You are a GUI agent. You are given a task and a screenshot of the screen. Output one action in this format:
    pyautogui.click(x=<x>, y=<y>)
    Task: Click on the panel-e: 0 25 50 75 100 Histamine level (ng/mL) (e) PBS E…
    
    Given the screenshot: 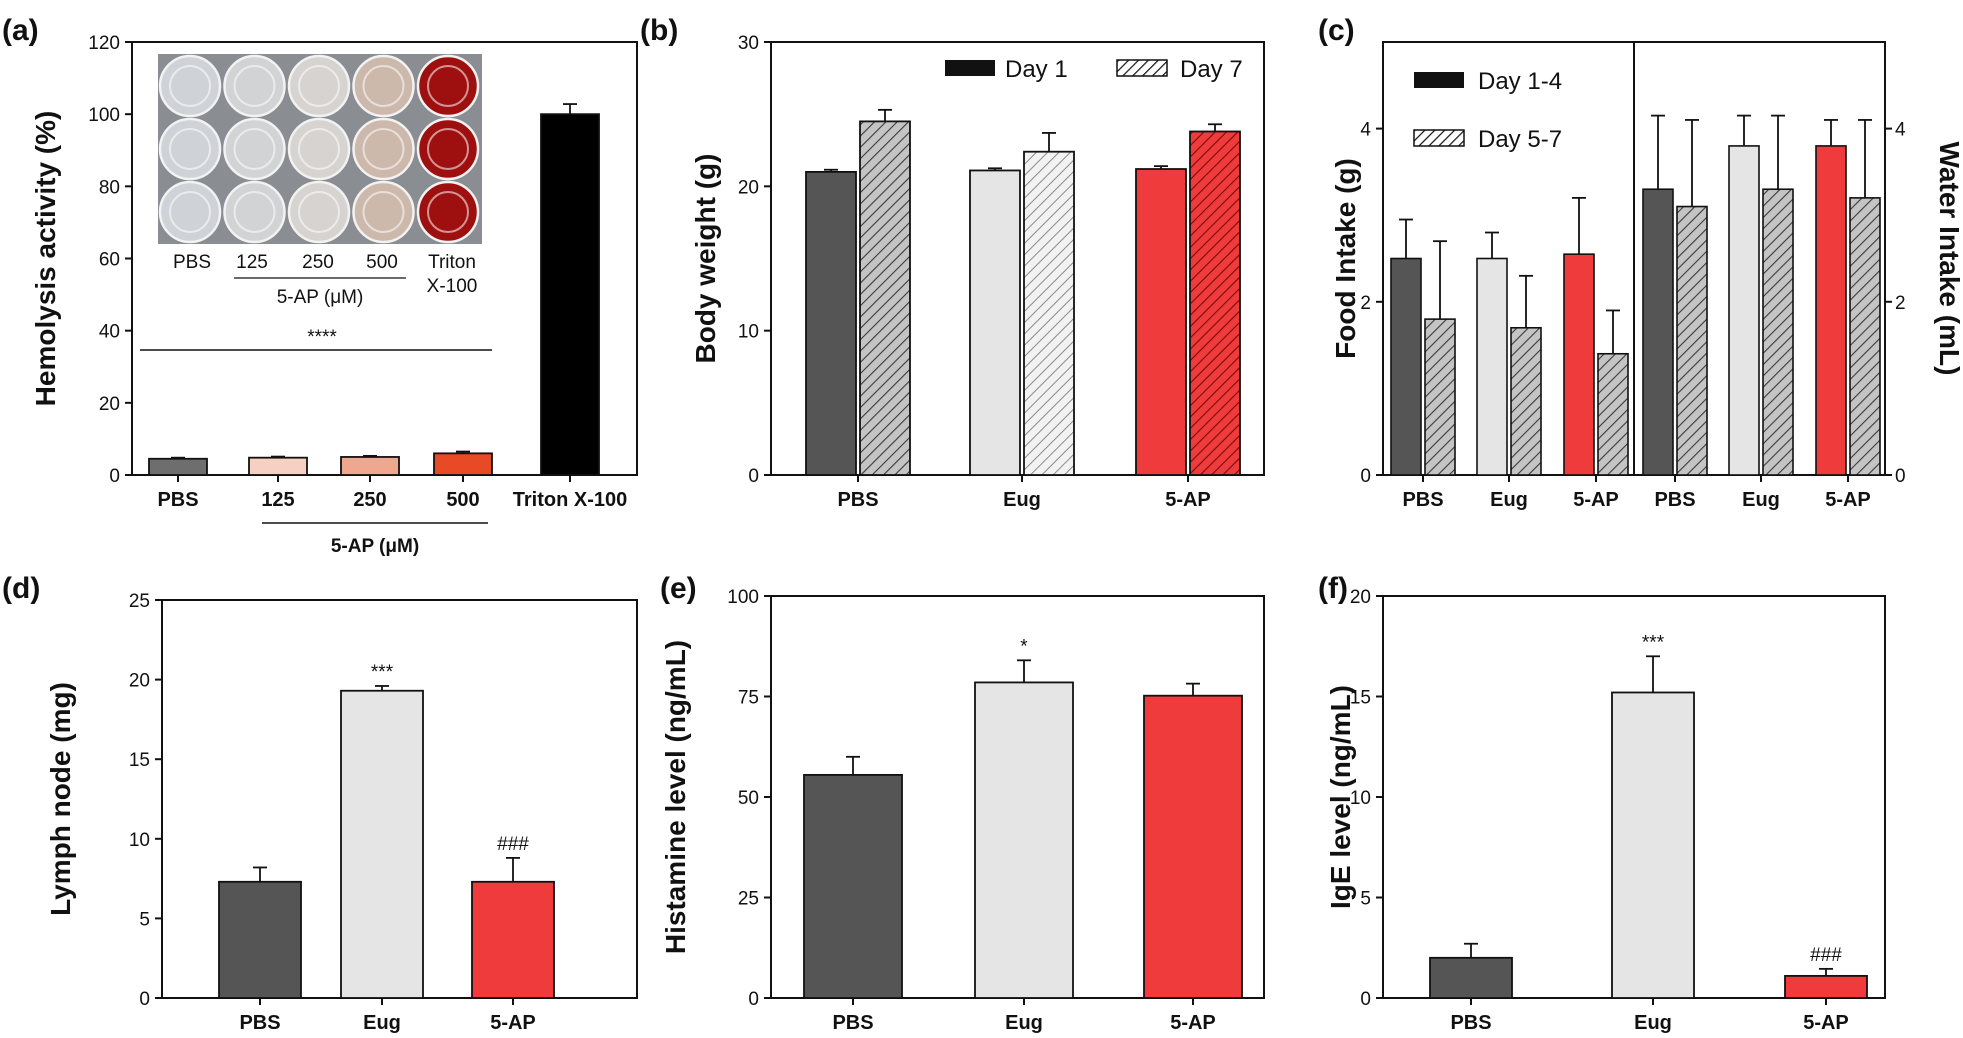 What is the action you would take?
    pyautogui.click(x=962, y=803)
    